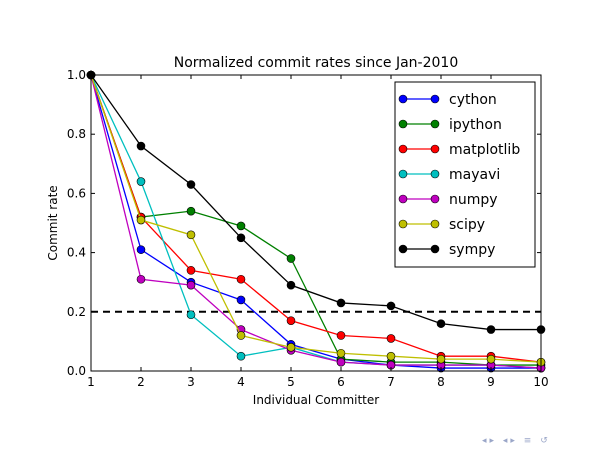  What do you see at coordinates (474, 175) in the screenshot?
I see `legend-label: mayavi` at bounding box center [474, 175].